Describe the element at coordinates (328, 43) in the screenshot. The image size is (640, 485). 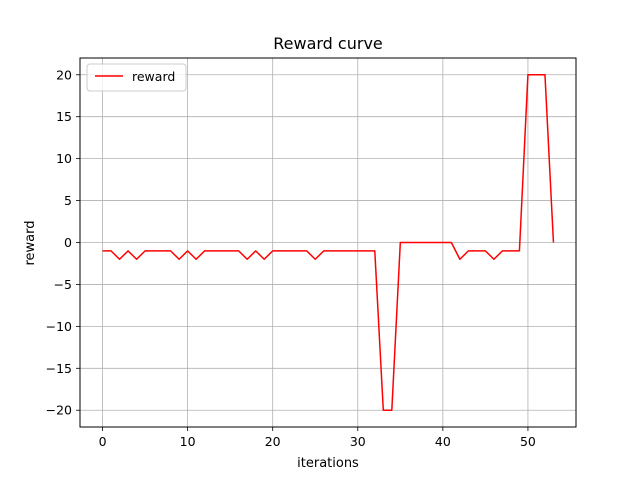
I see `chart-title: Reward curve` at that location.